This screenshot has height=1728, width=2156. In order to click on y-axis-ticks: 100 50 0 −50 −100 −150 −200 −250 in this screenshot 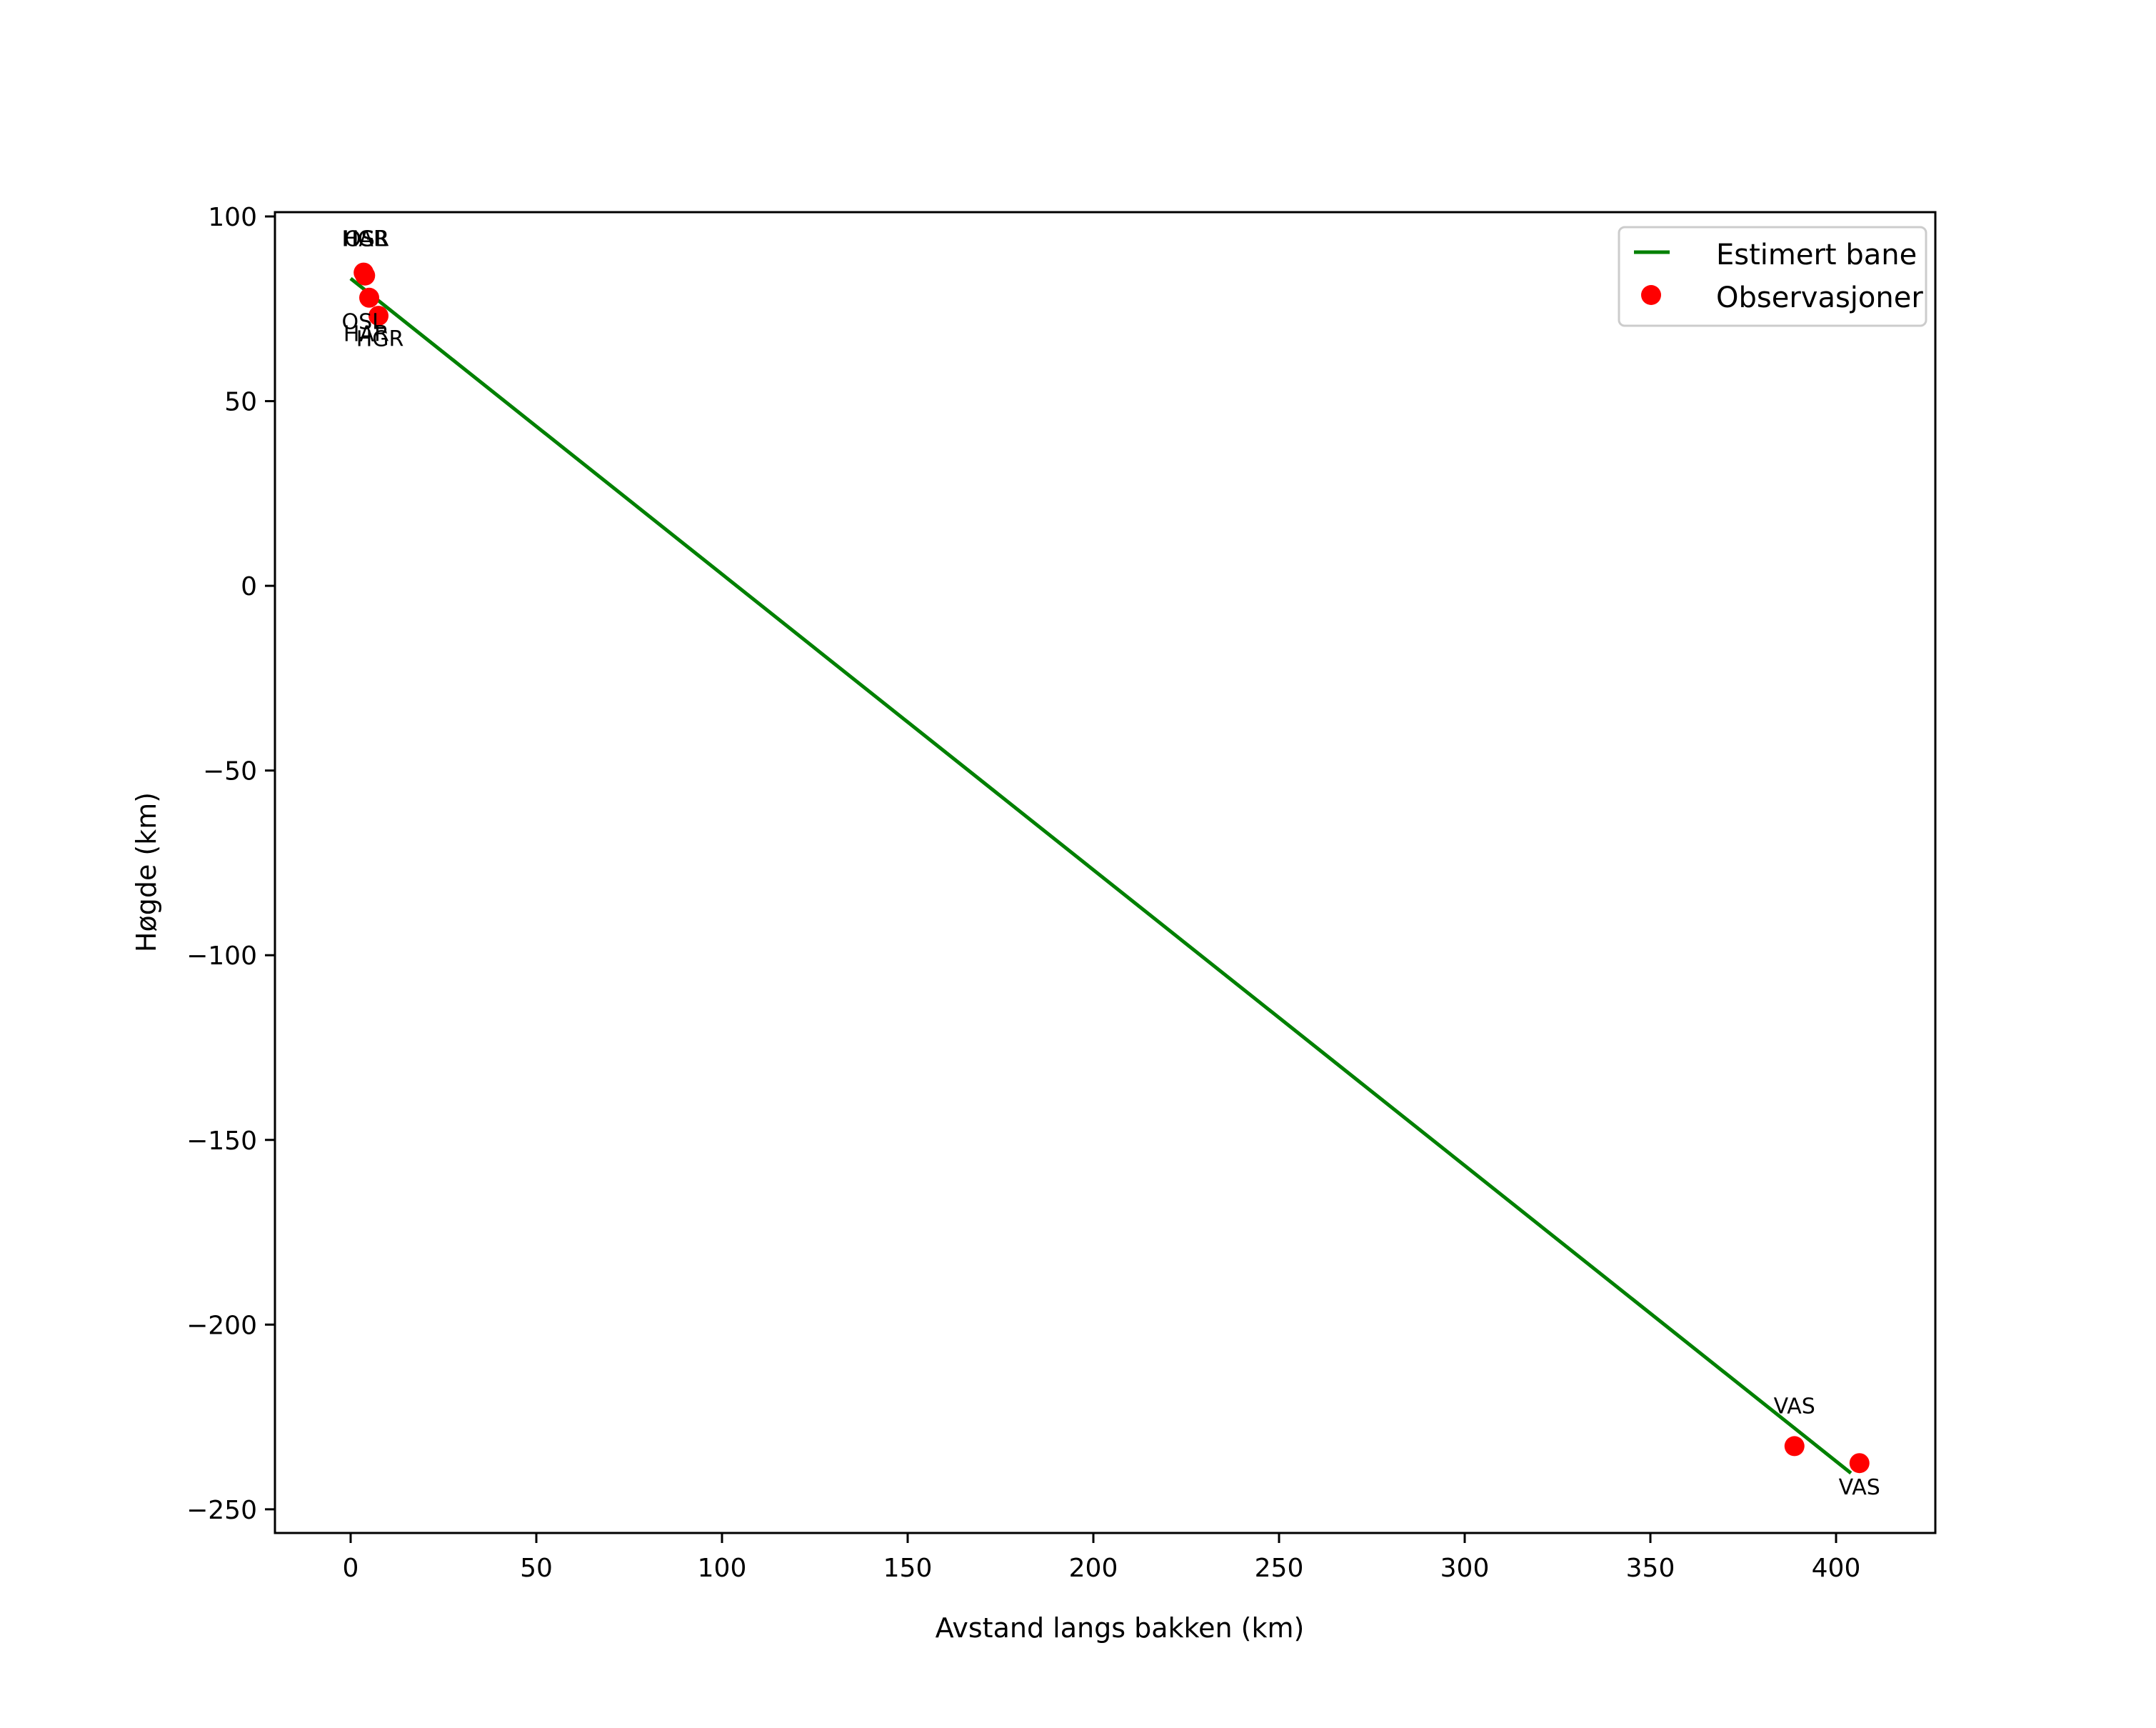, I will do `click(231, 864)`.